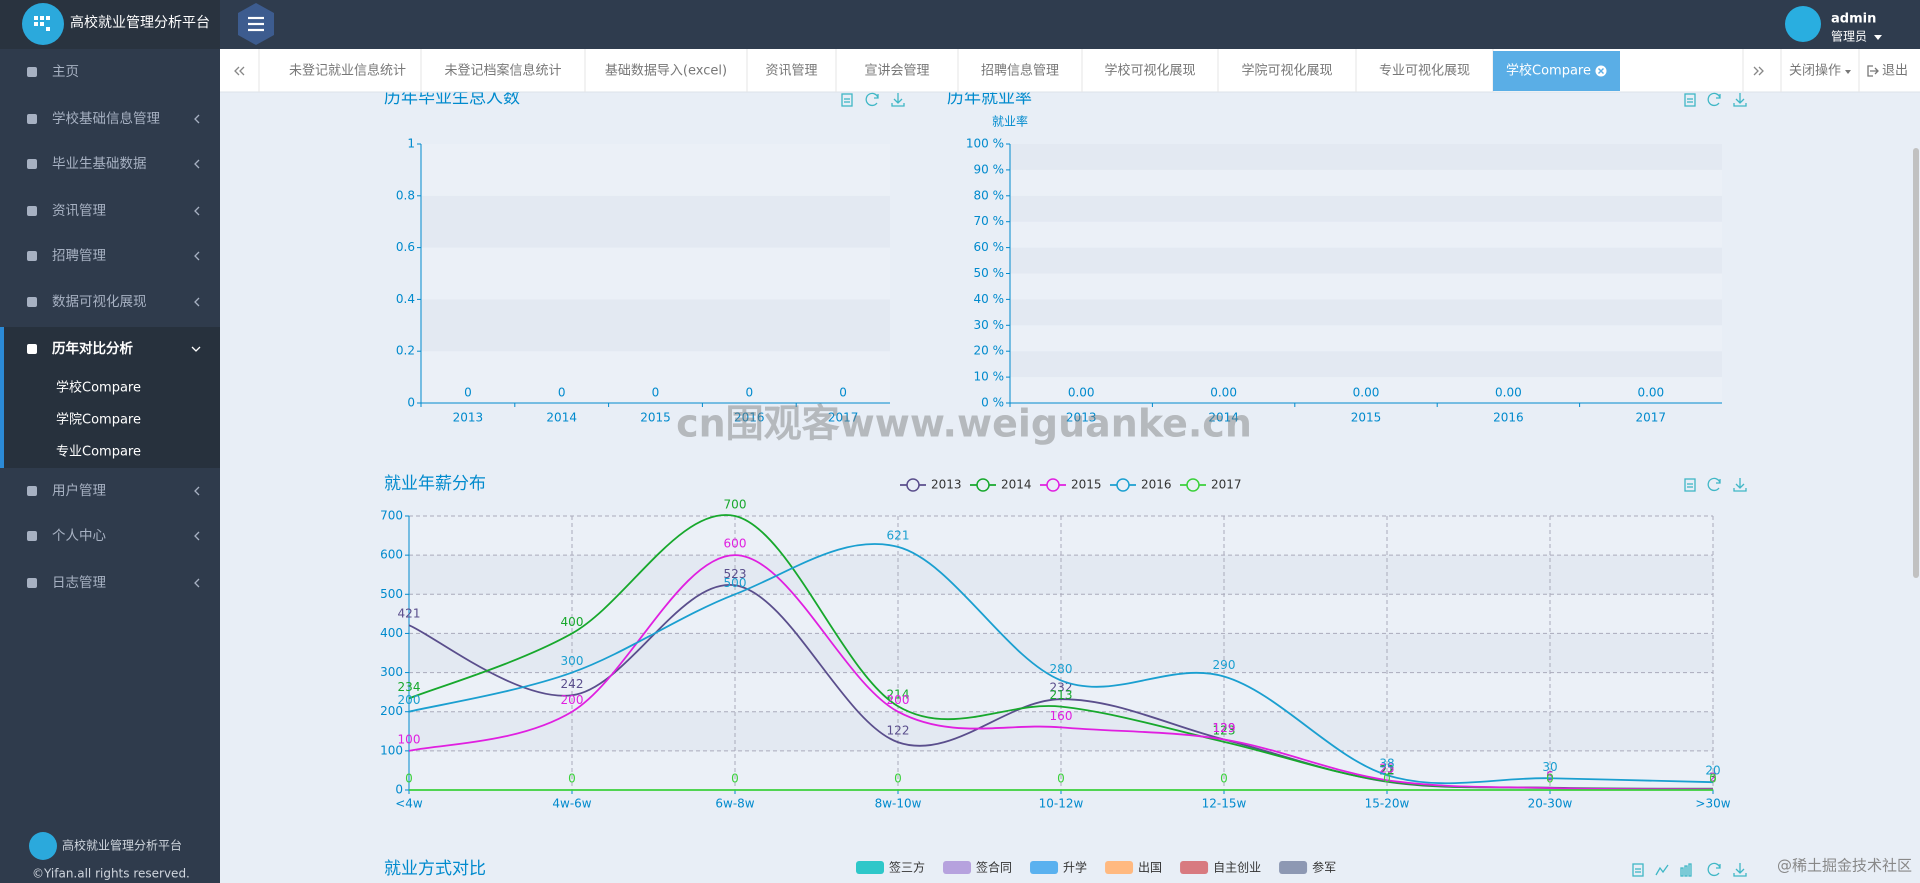 This screenshot has width=1920, height=883. I want to click on x-tick-label: 4w-6w, so click(571, 804).